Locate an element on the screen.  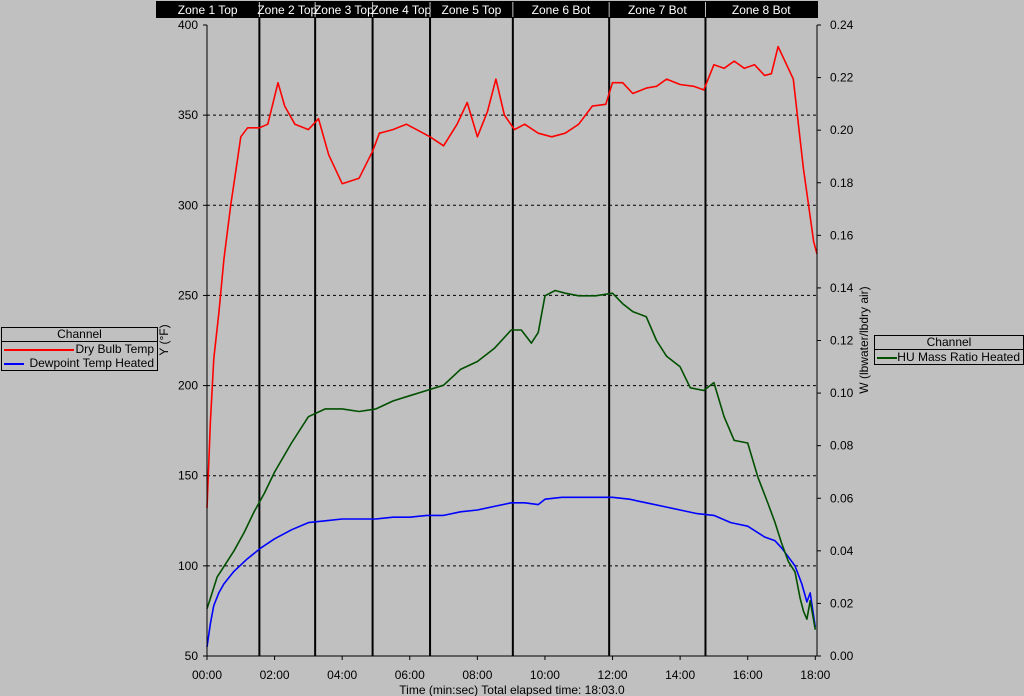
zone-label-1: Zone 1 Top is located at coordinates (208, 10).